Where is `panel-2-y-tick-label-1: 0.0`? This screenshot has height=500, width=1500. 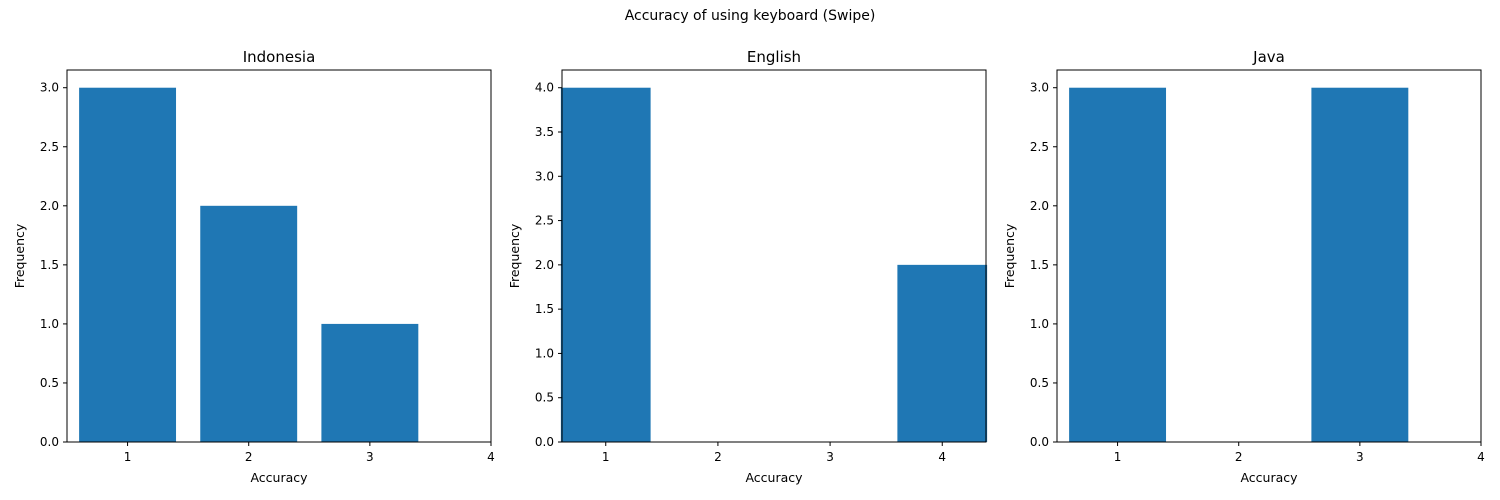
panel-2-y-tick-label-1: 0.0 is located at coordinates (544, 442).